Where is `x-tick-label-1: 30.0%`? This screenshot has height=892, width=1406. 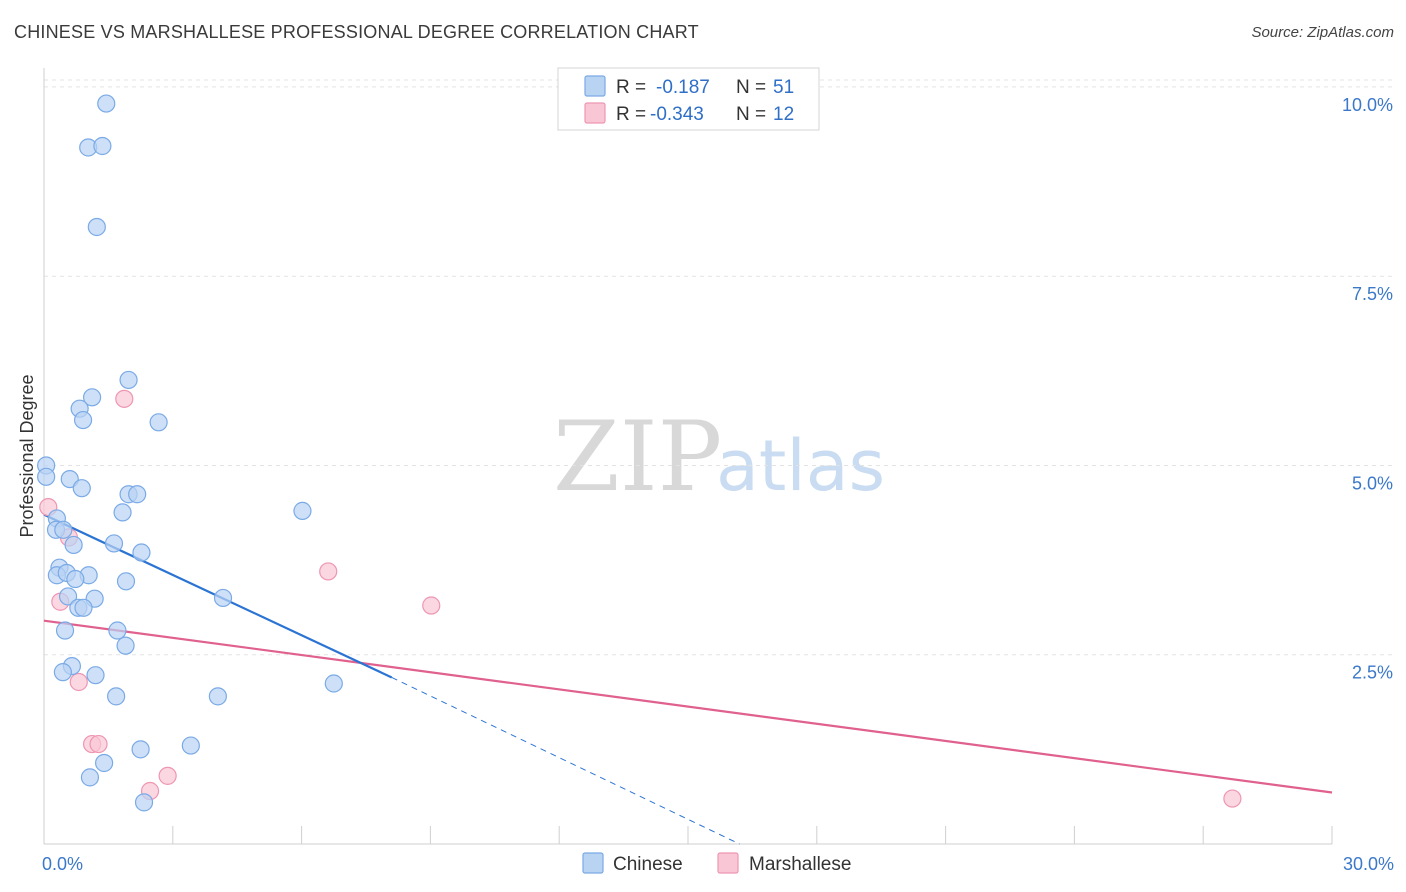 x-tick-label-1: 30.0% is located at coordinates (1368, 864).